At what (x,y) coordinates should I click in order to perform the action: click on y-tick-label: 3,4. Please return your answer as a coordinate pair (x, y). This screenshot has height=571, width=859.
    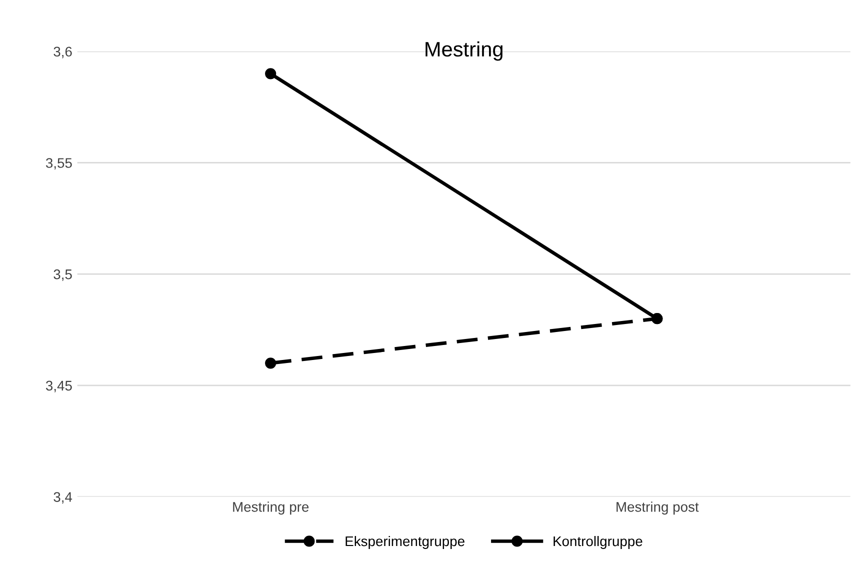
    Looking at the image, I should click on (63, 498).